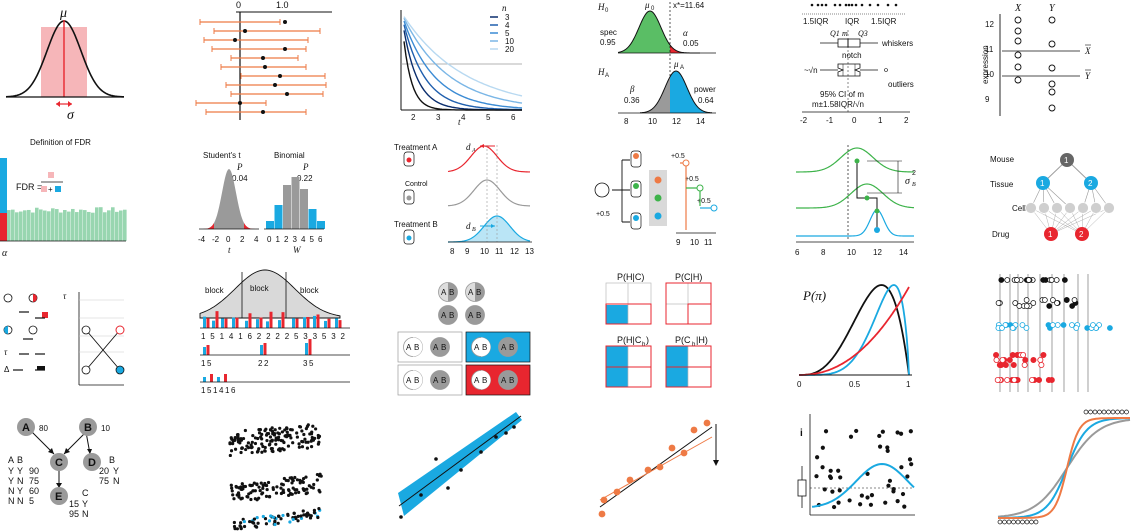  Describe the element at coordinates (691, 92) in the screenshot. I see `ha-power-area` at that location.